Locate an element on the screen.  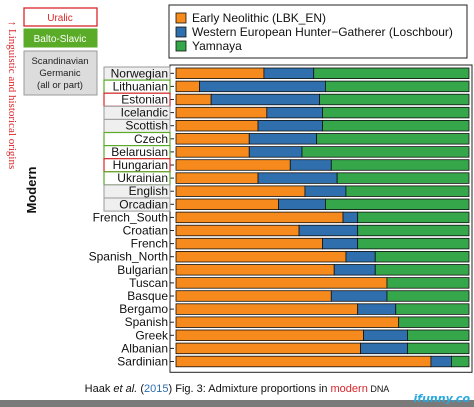
category-label: Albanian is located at coordinates (144, 348).